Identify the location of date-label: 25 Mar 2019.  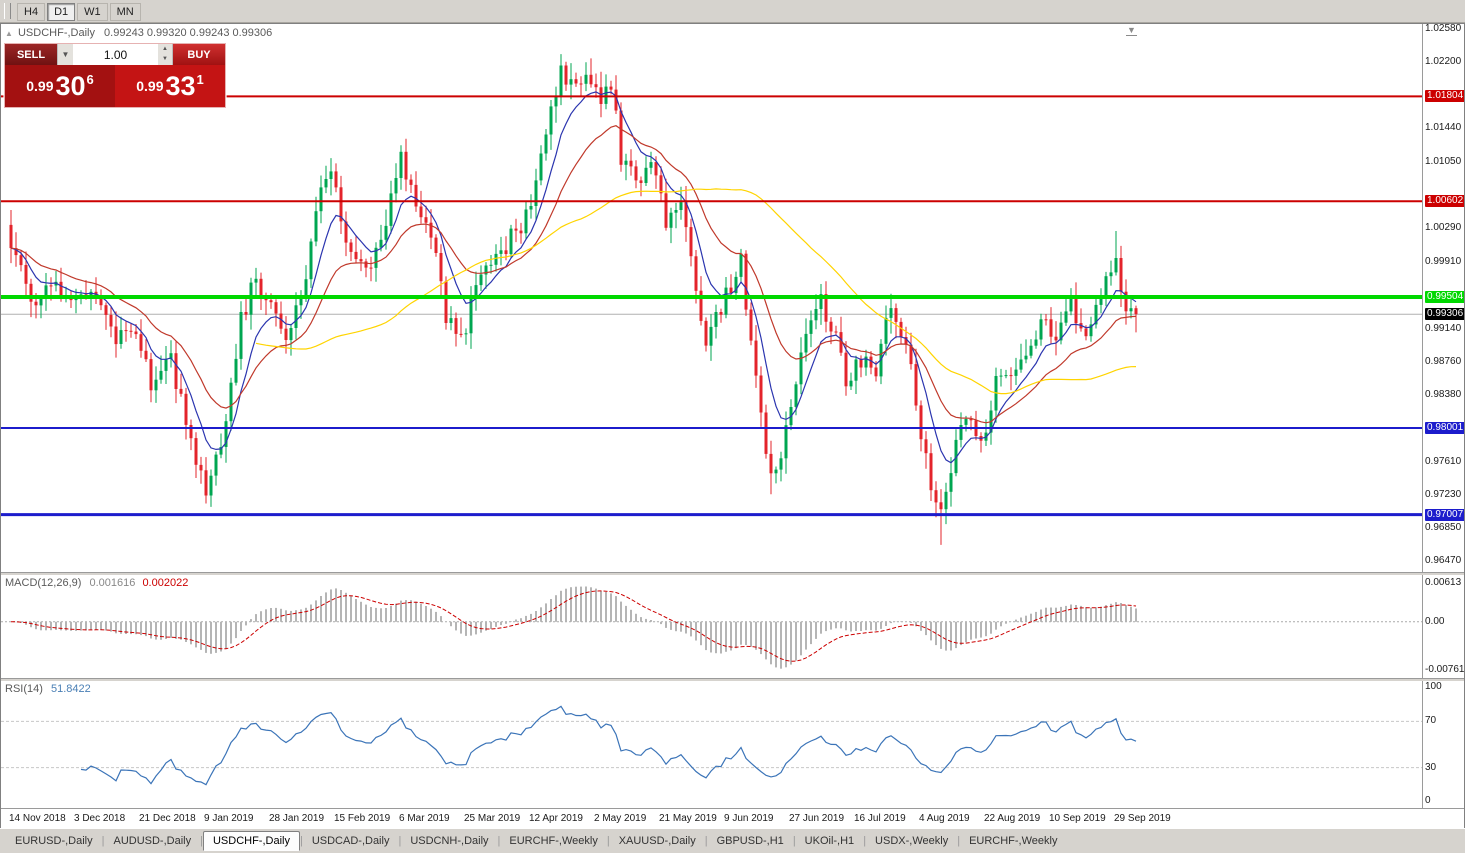
(492, 818).